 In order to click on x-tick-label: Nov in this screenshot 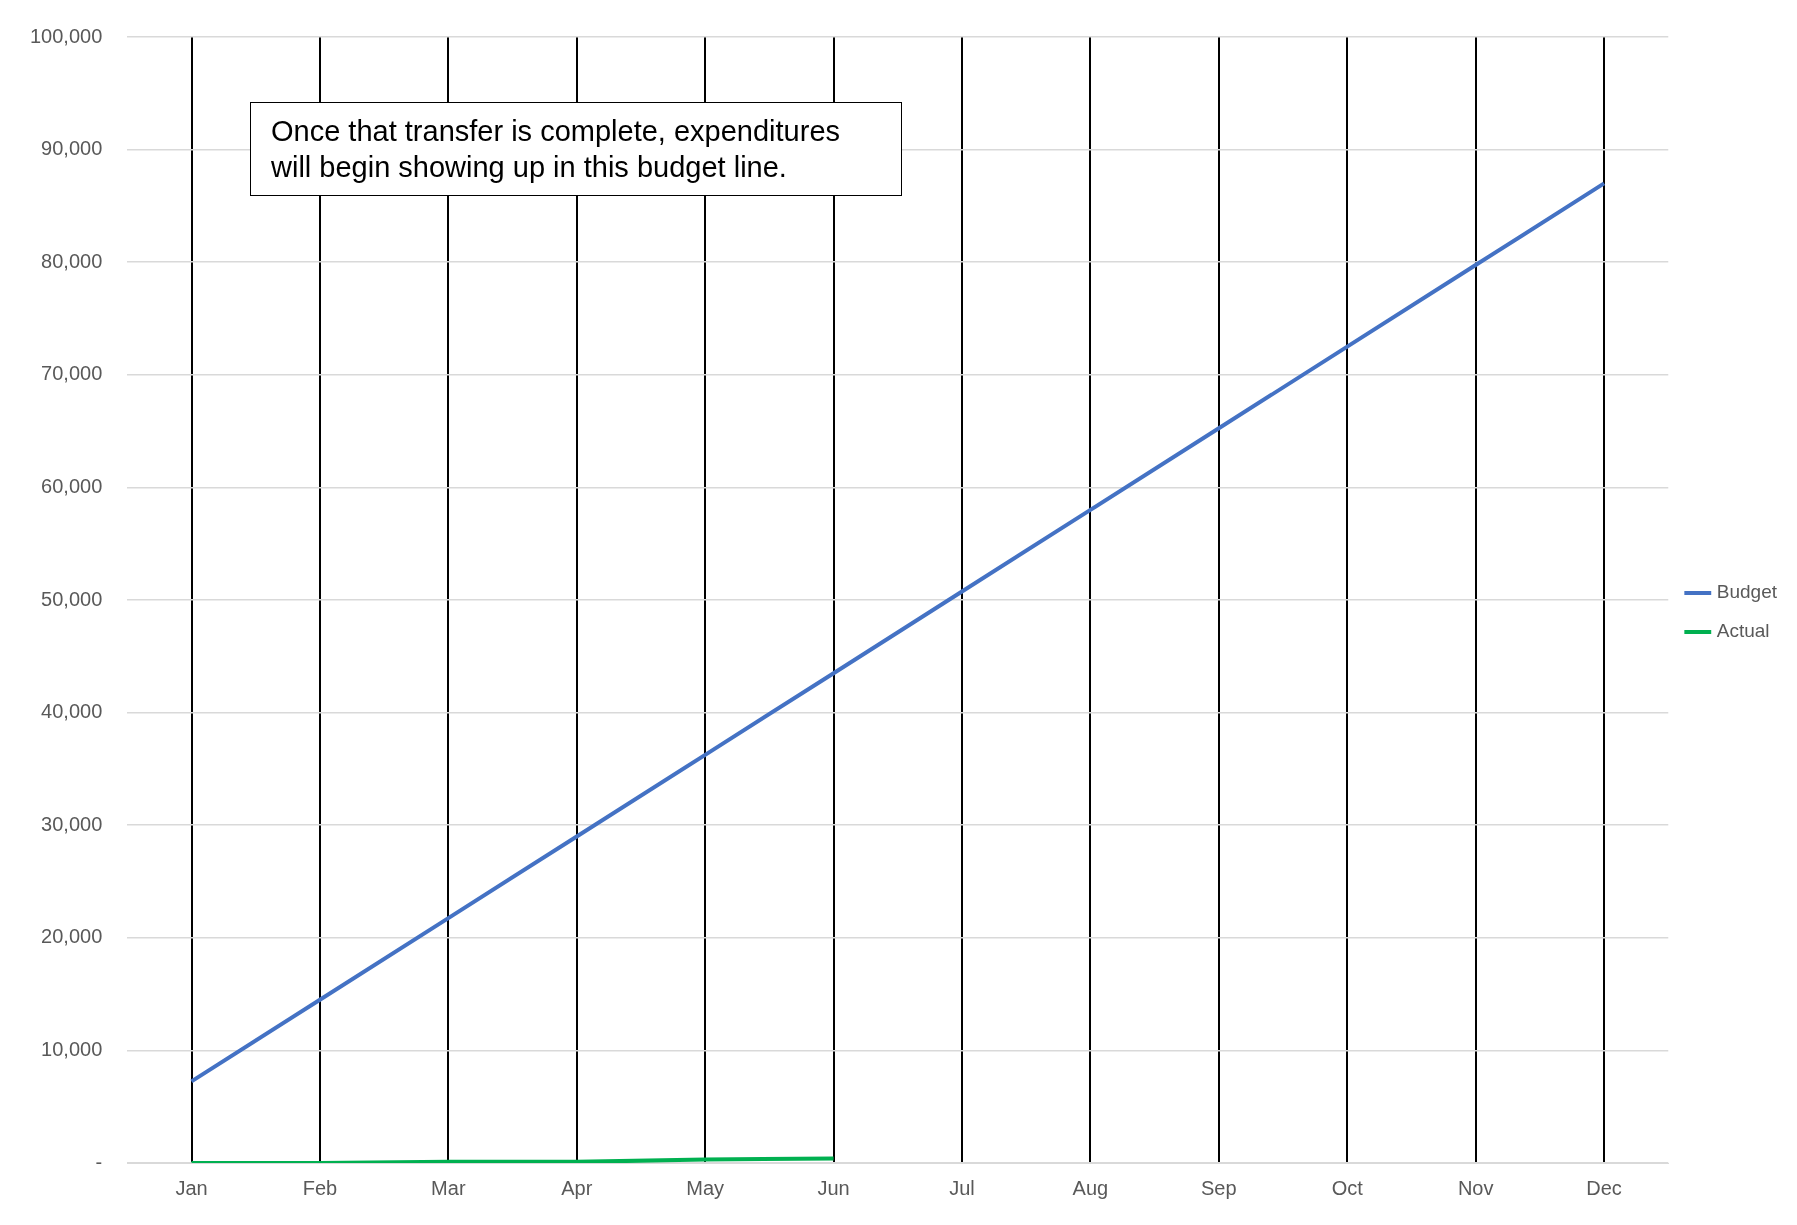, I will do `click(1475, 1187)`.